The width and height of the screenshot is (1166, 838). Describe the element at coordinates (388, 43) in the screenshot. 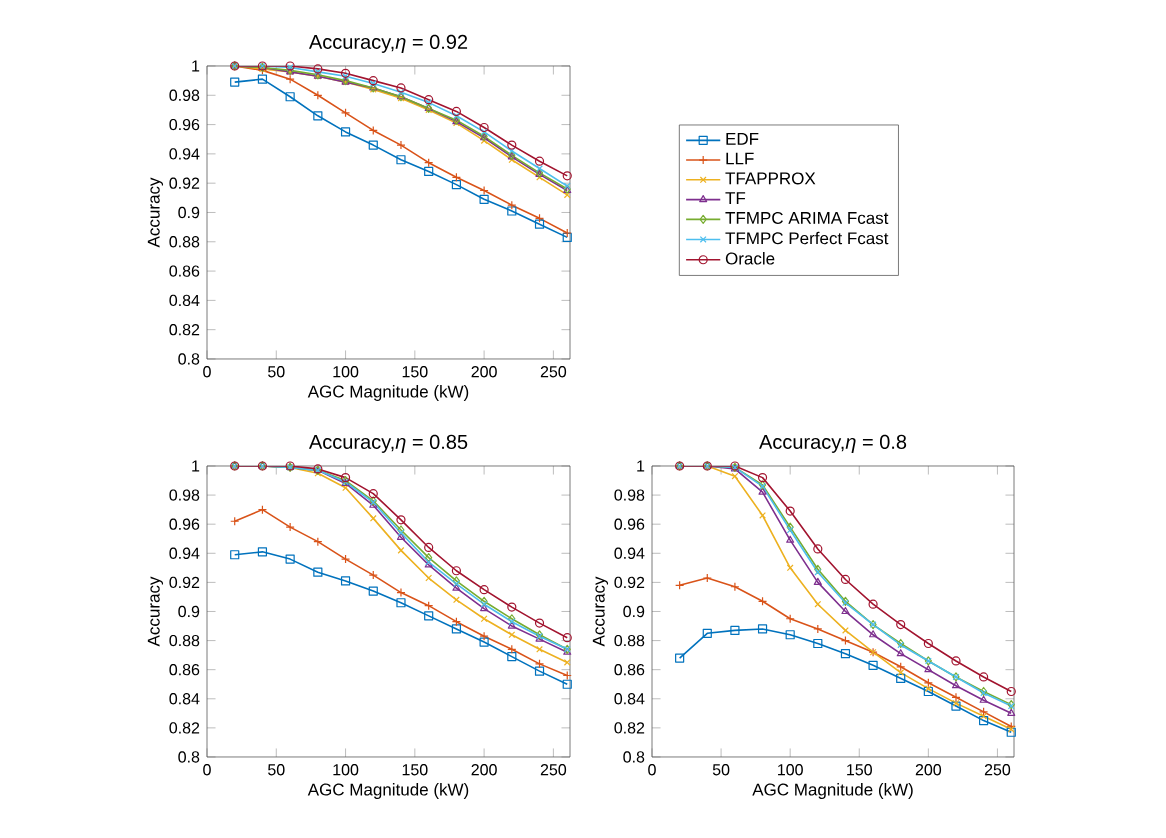

I see `chart-title: Accuracy,η = 0.92` at that location.